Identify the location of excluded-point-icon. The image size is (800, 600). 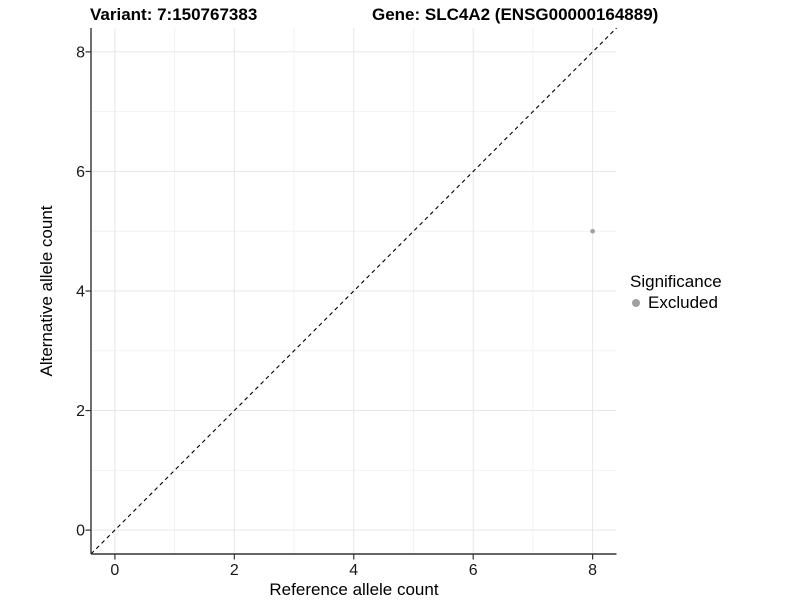
(636, 303).